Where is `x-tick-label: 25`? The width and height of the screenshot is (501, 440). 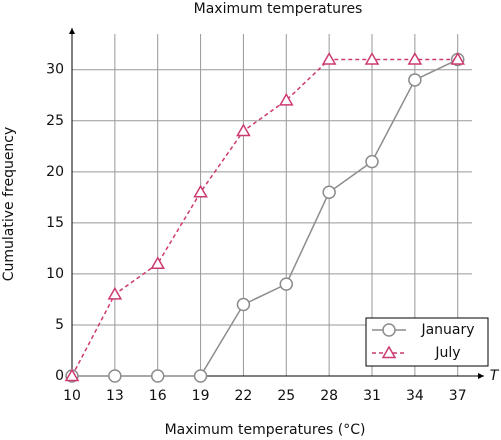 x-tick-label: 25 is located at coordinates (286, 396).